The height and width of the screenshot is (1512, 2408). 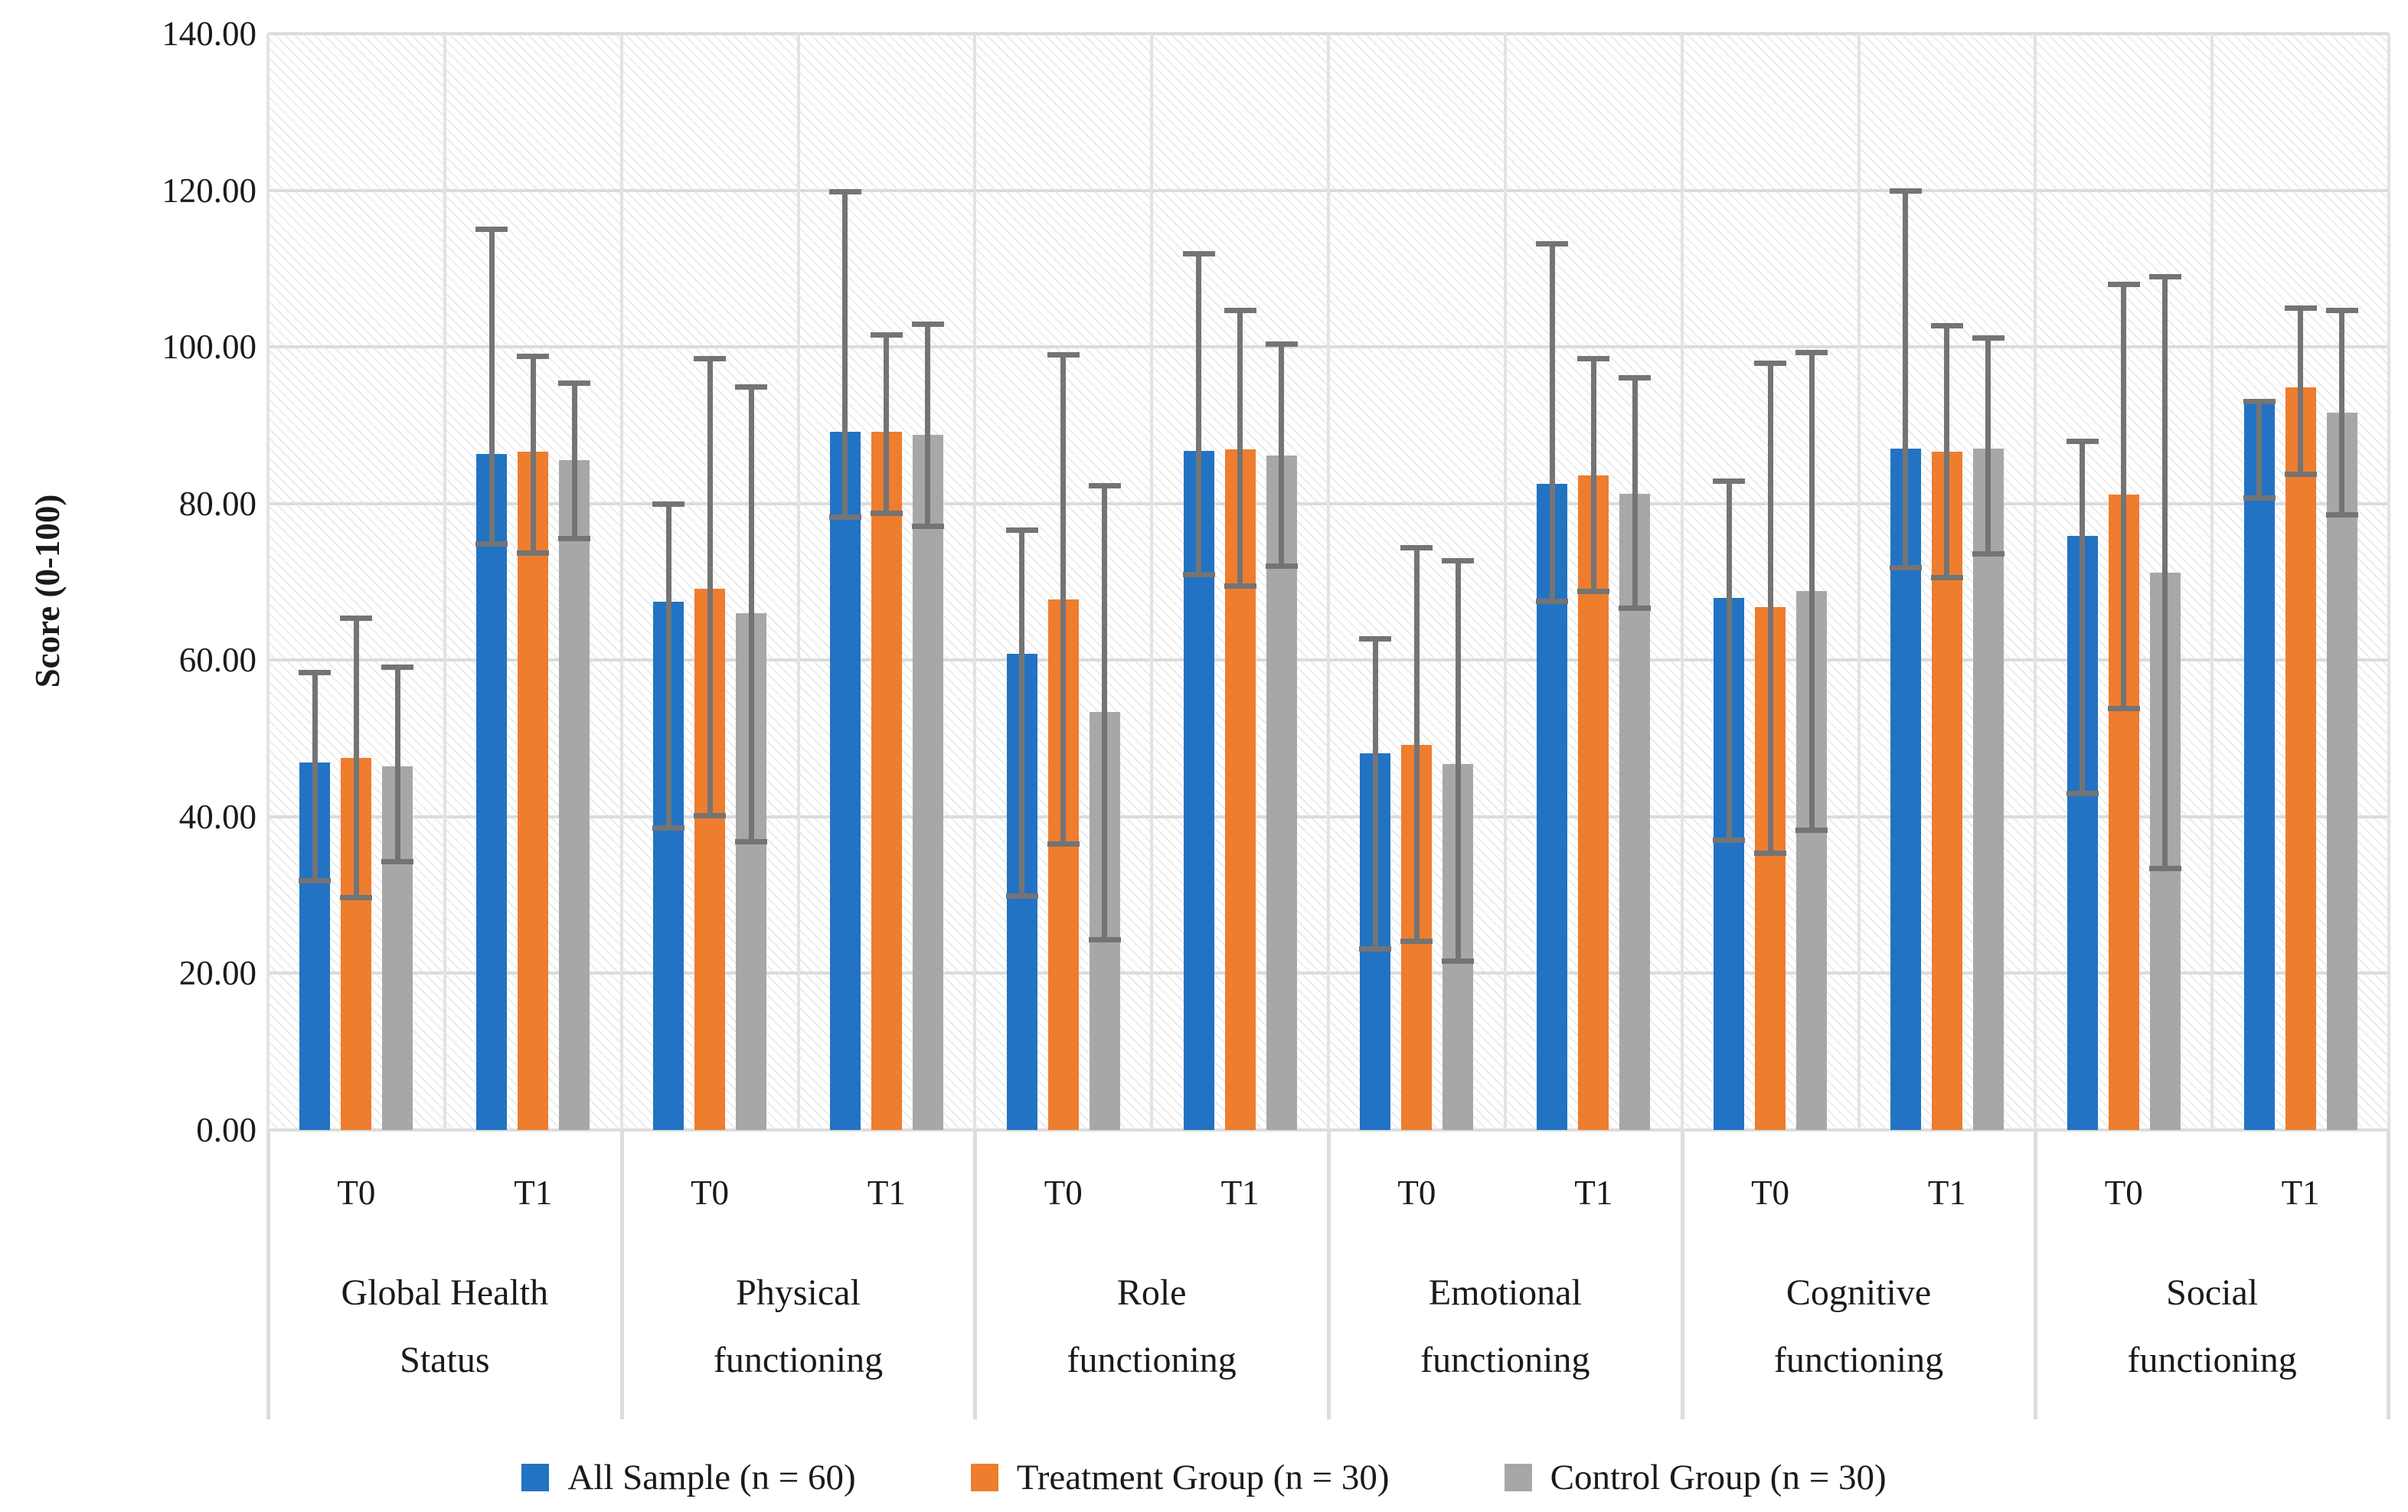 What do you see at coordinates (209, 190) in the screenshot?
I see `y-tick-label: 120.00` at bounding box center [209, 190].